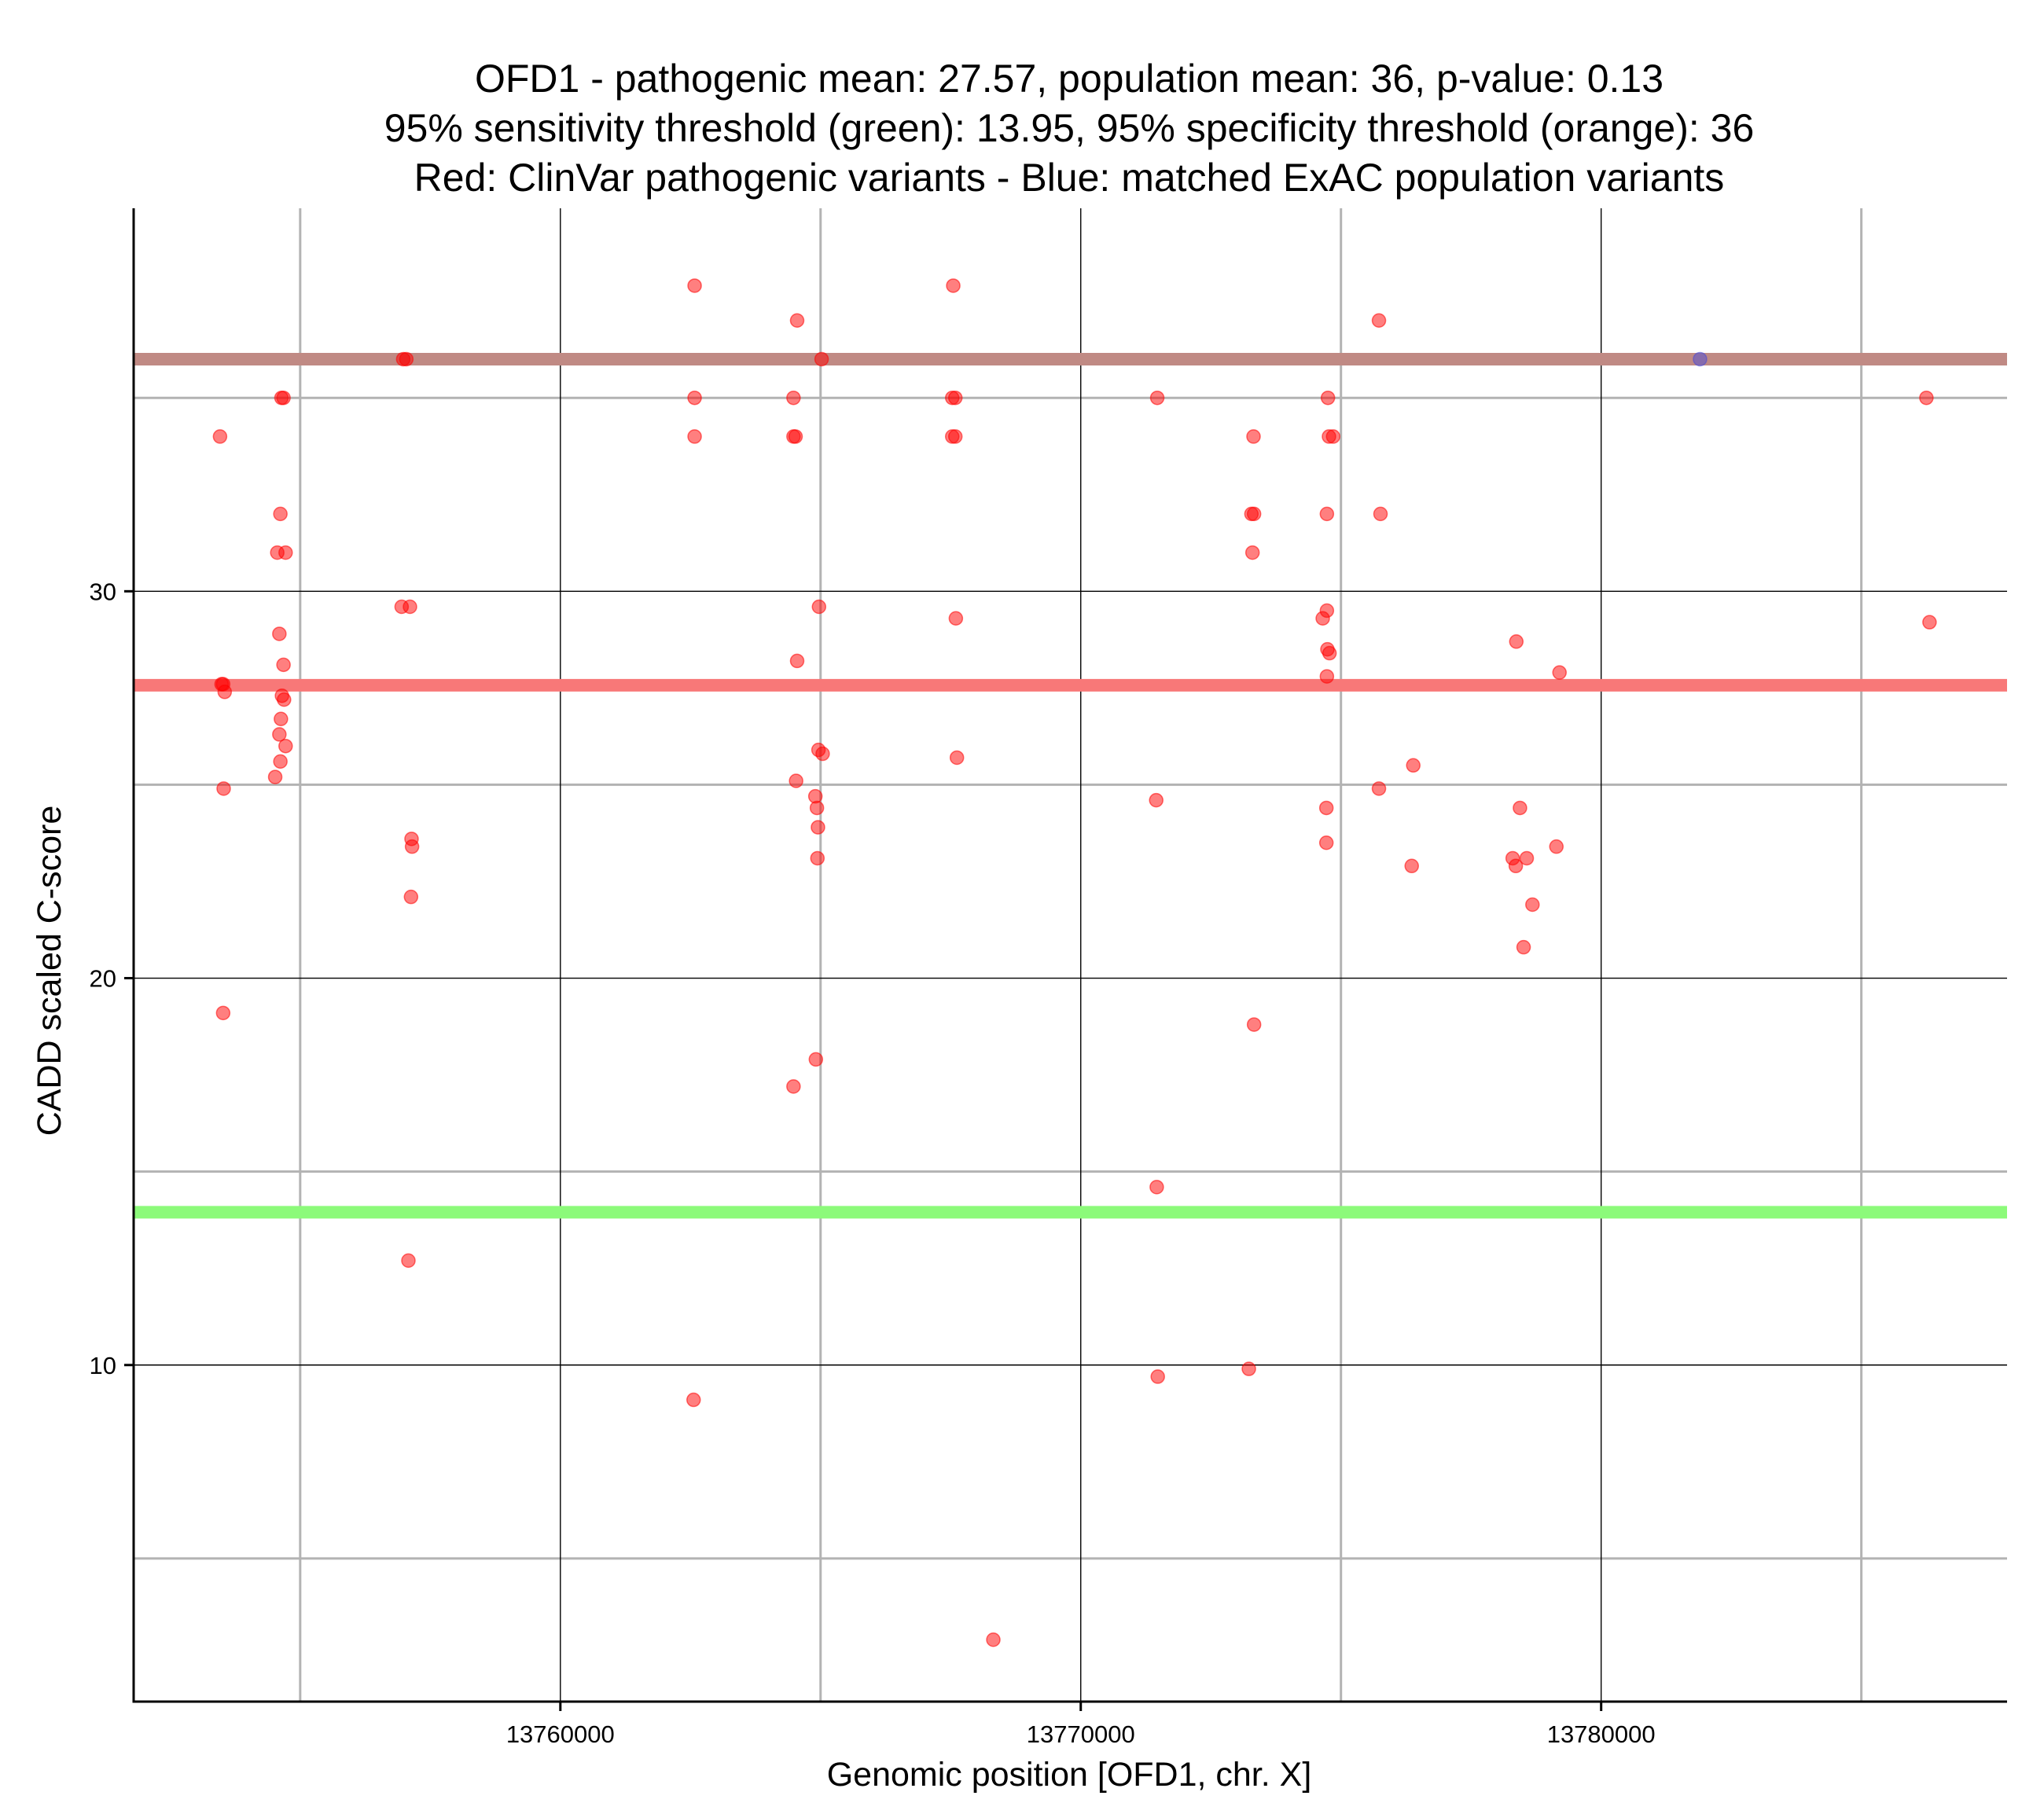 The image size is (2044, 1814). What do you see at coordinates (50, 971) in the screenshot?
I see `y-axis-title: CADD scaled C-score` at bounding box center [50, 971].